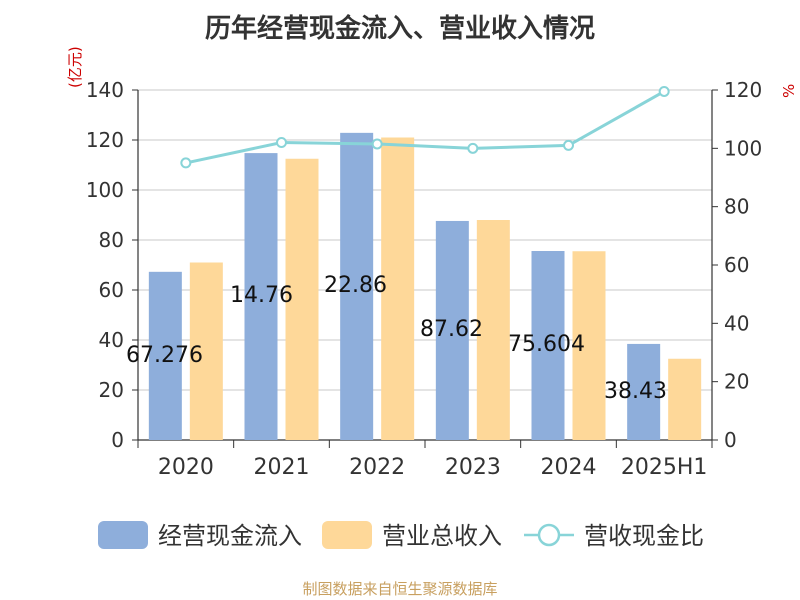  What do you see at coordinates (425, 127) in the screenshot?
I see `ratio-line` at bounding box center [425, 127].